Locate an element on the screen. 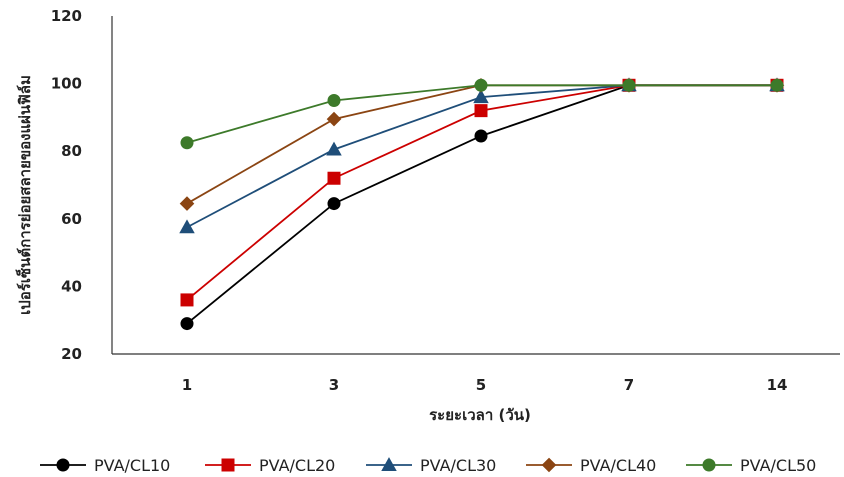  y-tick-label: 60 is located at coordinates (71, 219).